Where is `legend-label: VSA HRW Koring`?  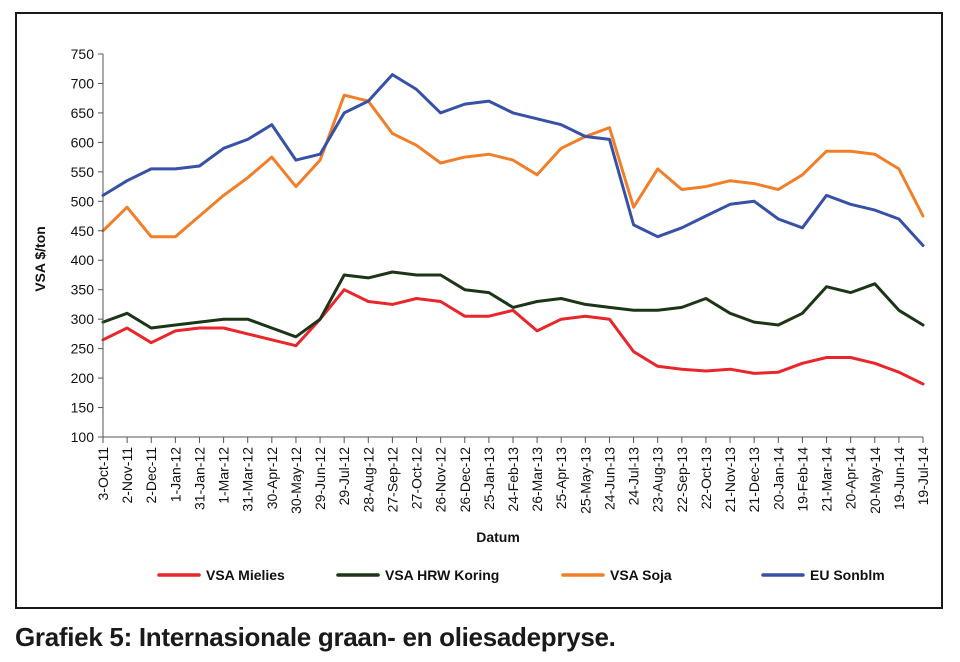 legend-label: VSA HRW Koring is located at coordinates (442, 575).